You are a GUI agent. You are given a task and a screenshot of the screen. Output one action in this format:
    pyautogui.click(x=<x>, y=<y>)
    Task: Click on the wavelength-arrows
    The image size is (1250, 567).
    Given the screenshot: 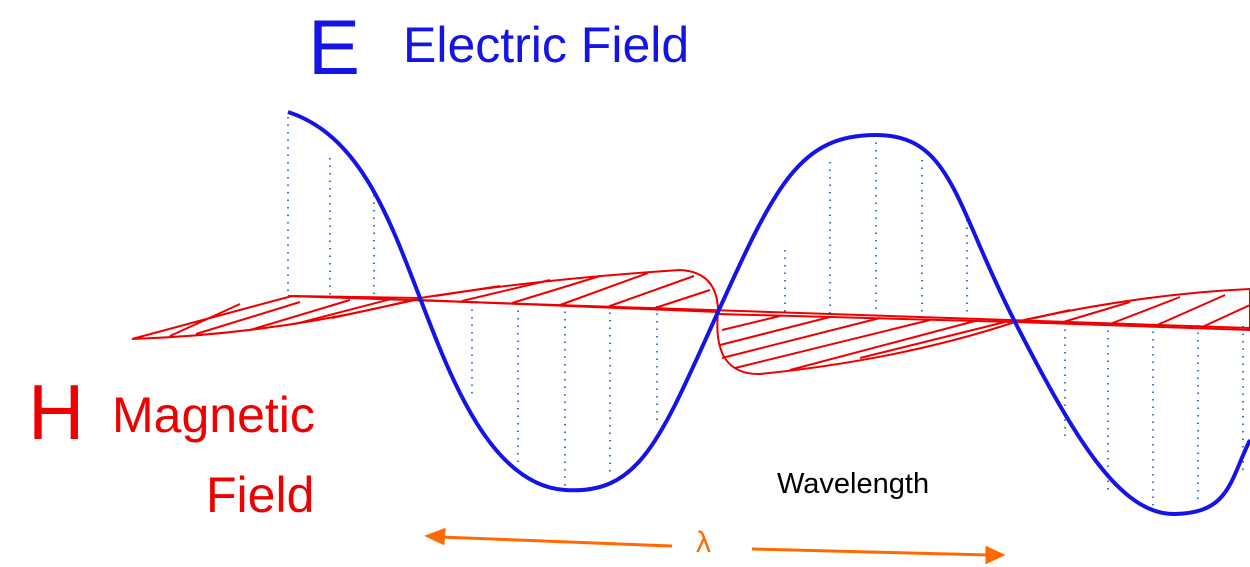 What is the action you would take?
    pyautogui.click(x=715, y=546)
    